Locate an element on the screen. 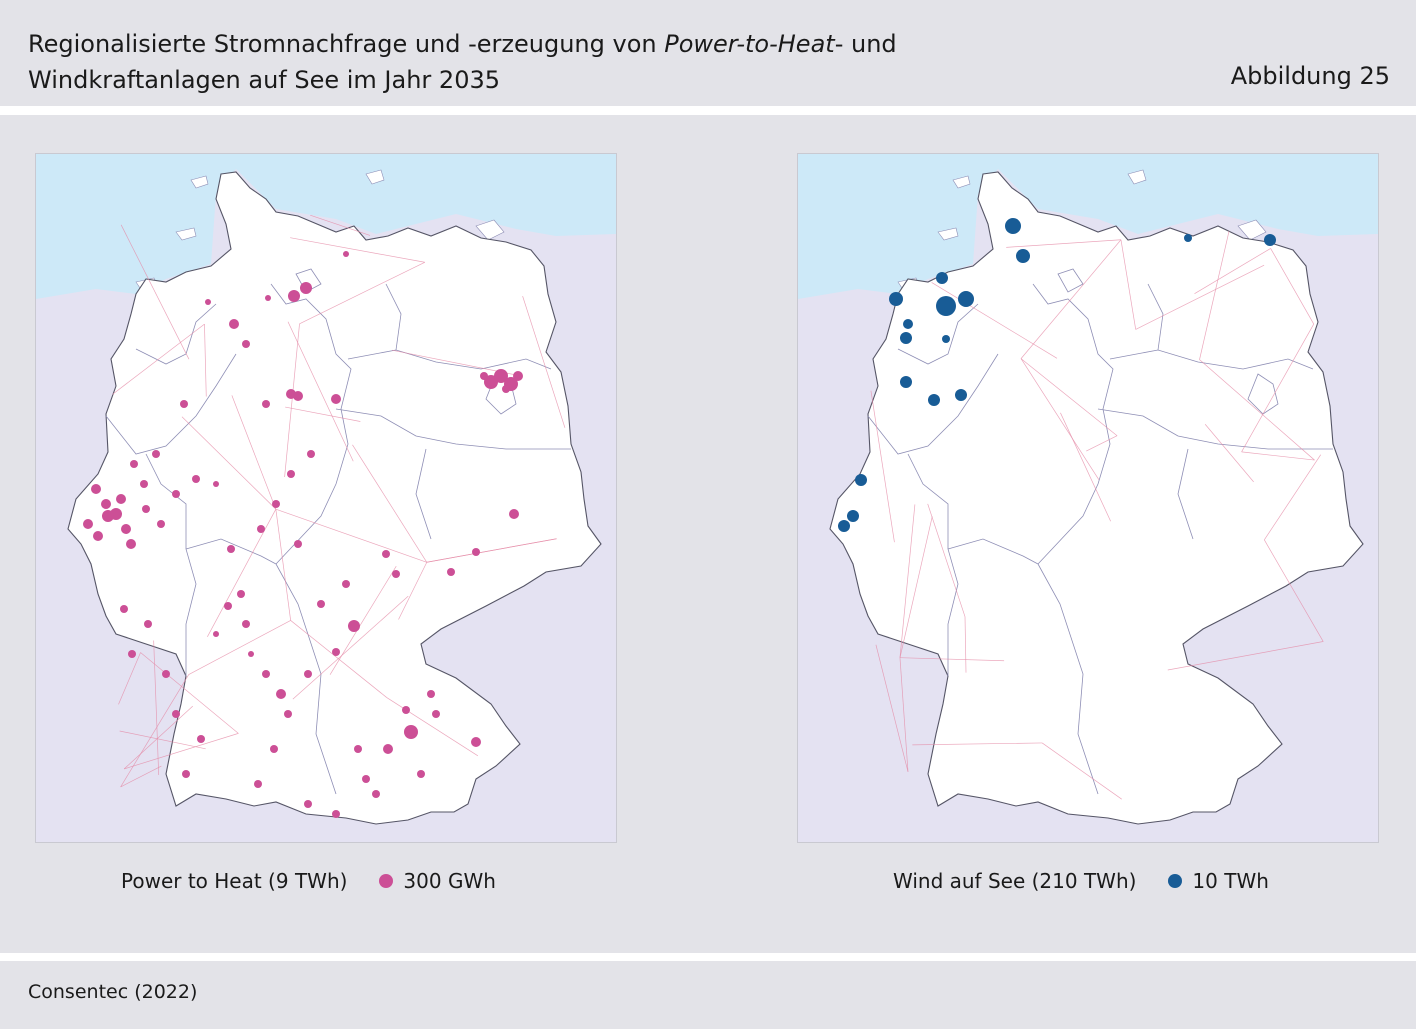 The height and width of the screenshot is (1029, 1416). footer: Consentec (2022) is located at coordinates (708, 995).